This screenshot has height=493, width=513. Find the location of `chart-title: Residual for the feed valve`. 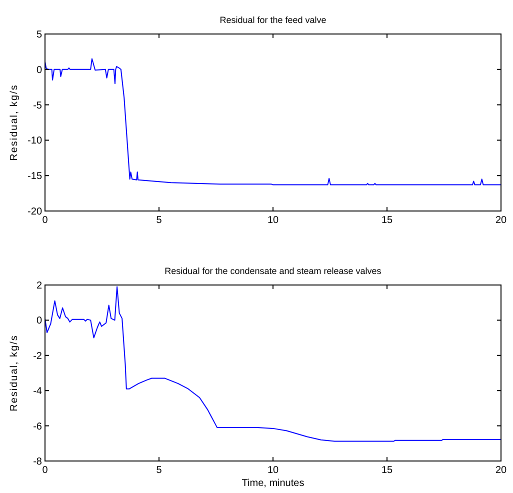

chart-title: Residual for the feed valve is located at coordinates (273, 20).